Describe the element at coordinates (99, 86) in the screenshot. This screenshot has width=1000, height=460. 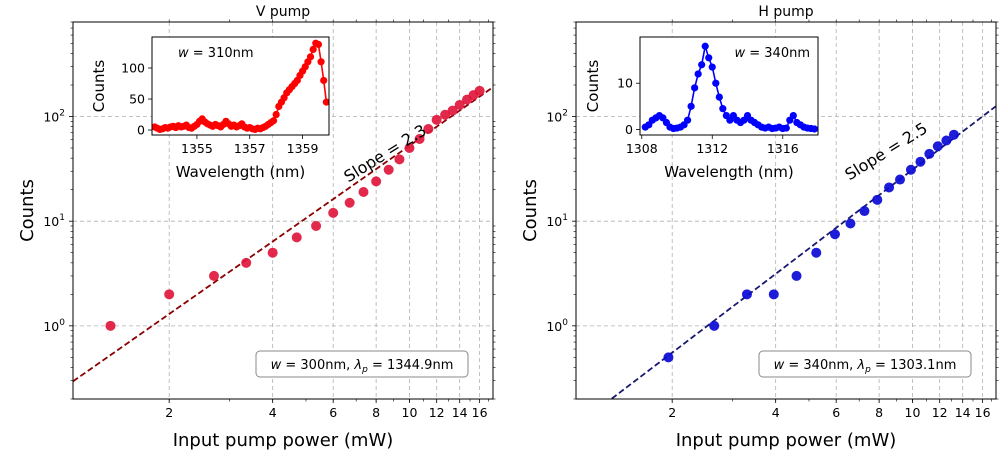
I see `inset-y-axis-label: Counts` at that location.